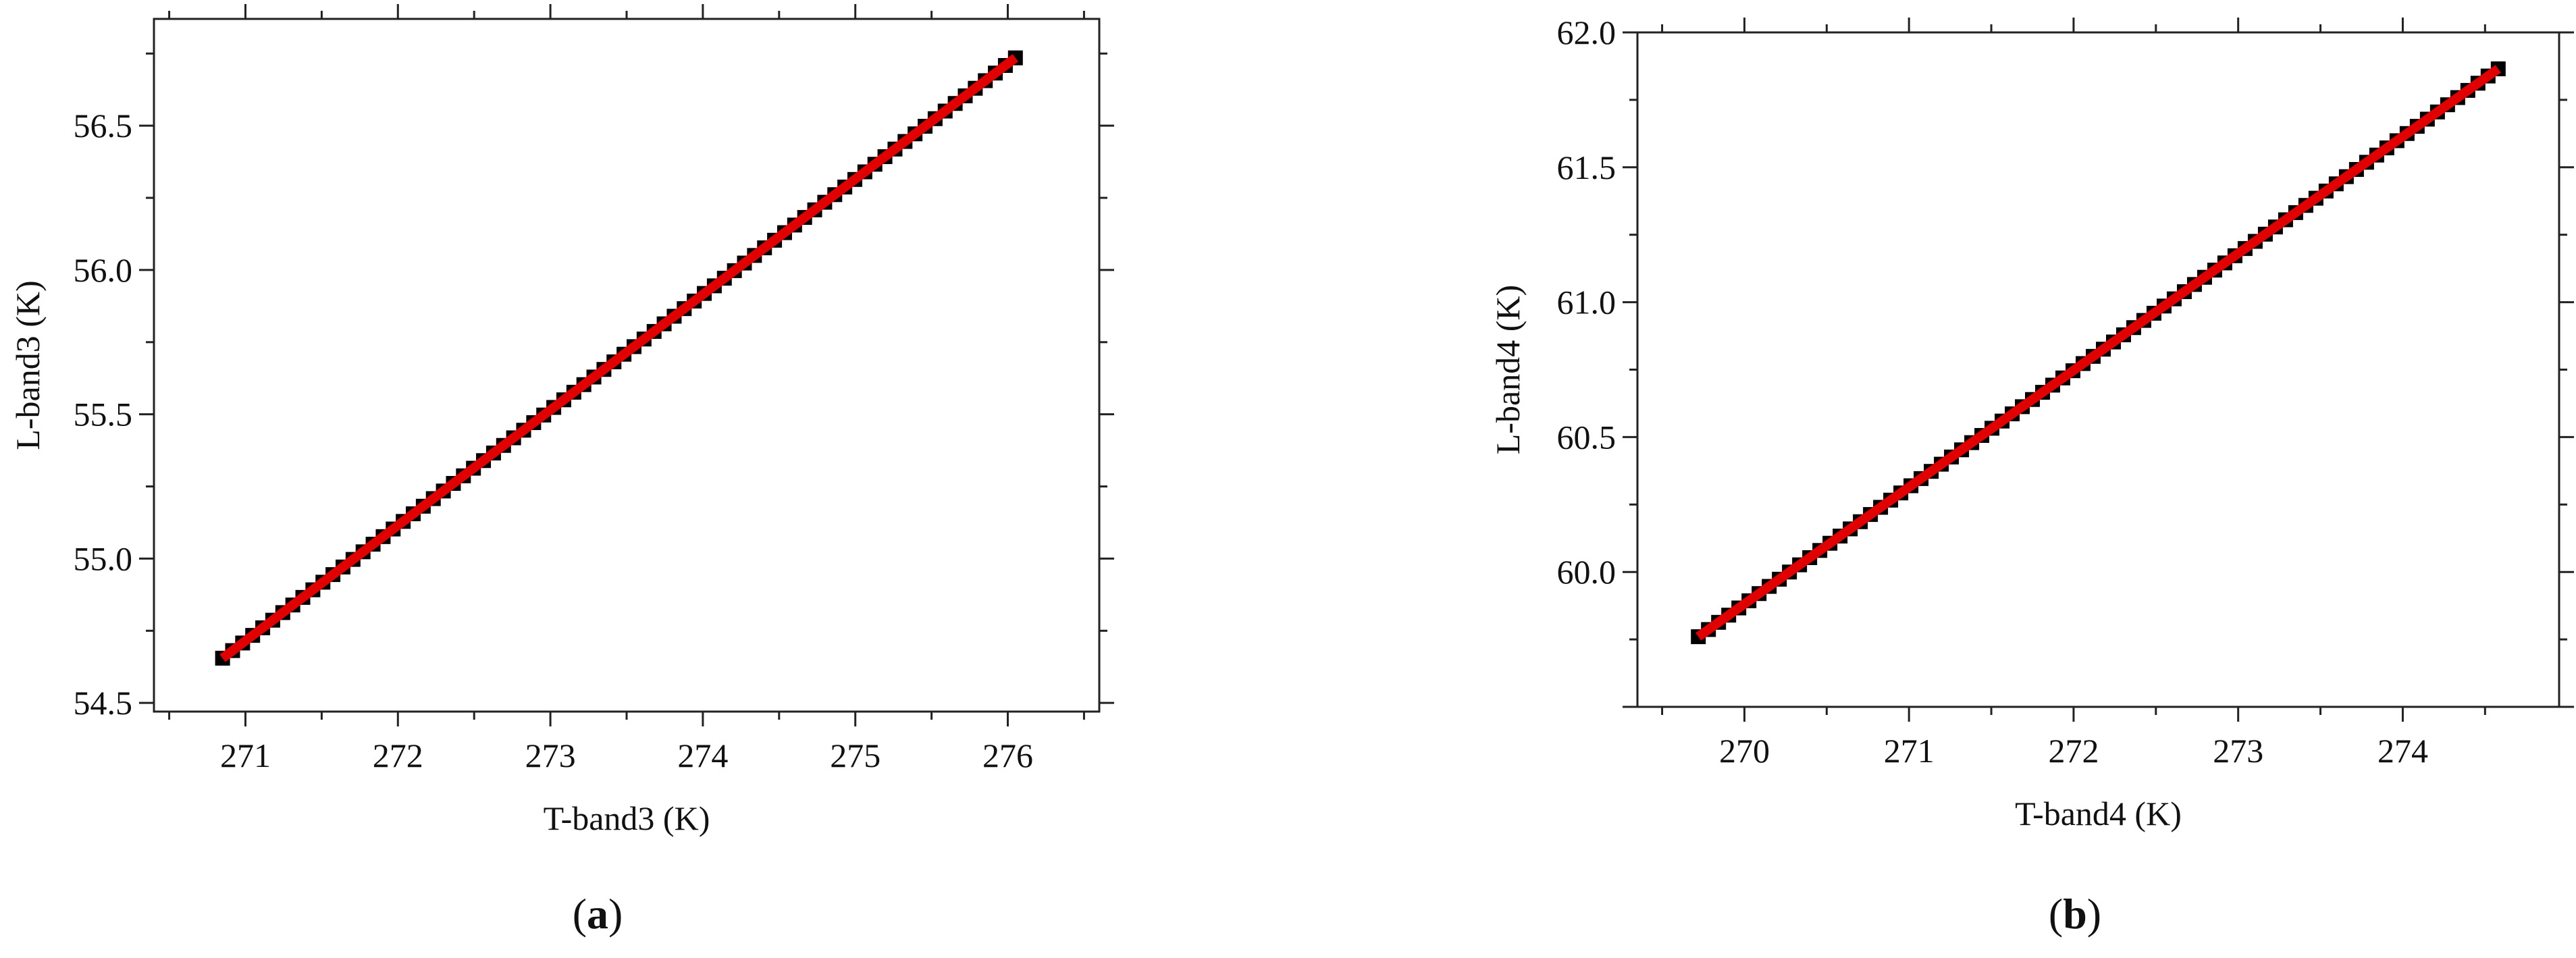  What do you see at coordinates (627, 818) in the screenshot?
I see `x-axis-title: T-band3 (K)` at bounding box center [627, 818].